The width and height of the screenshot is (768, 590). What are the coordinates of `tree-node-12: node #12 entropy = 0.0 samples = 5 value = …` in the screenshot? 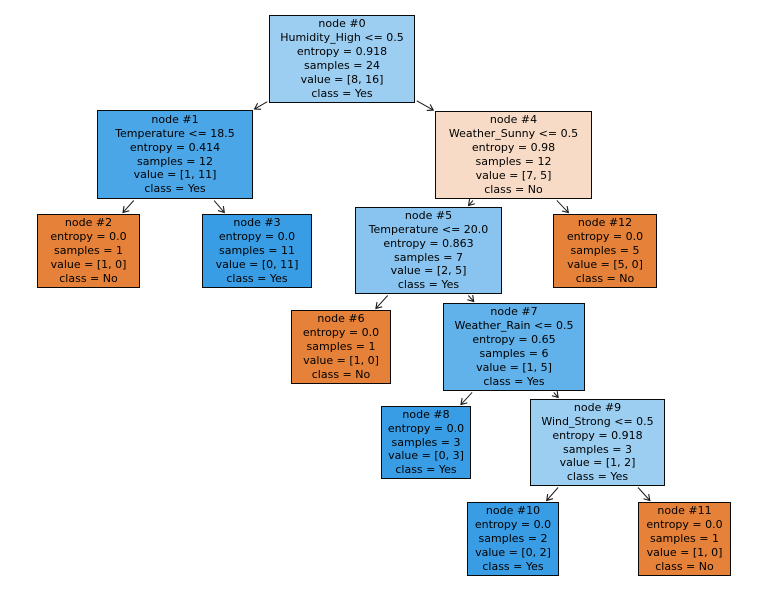 It's located at (605, 251).